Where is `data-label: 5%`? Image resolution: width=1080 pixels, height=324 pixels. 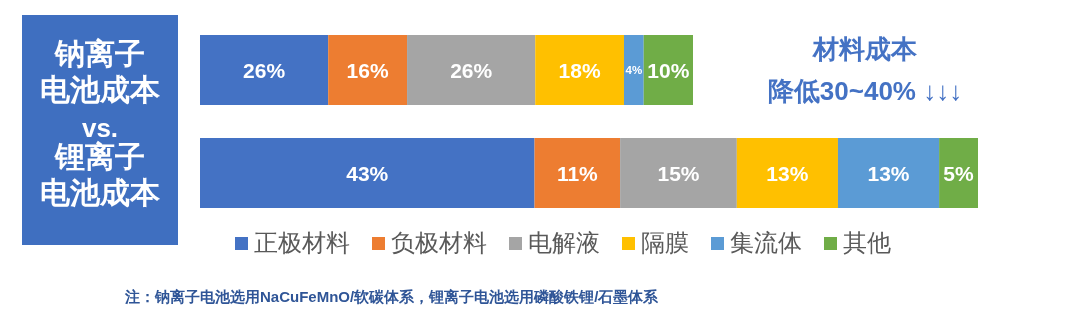 data-label: 5% is located at coordinates (959, 173).